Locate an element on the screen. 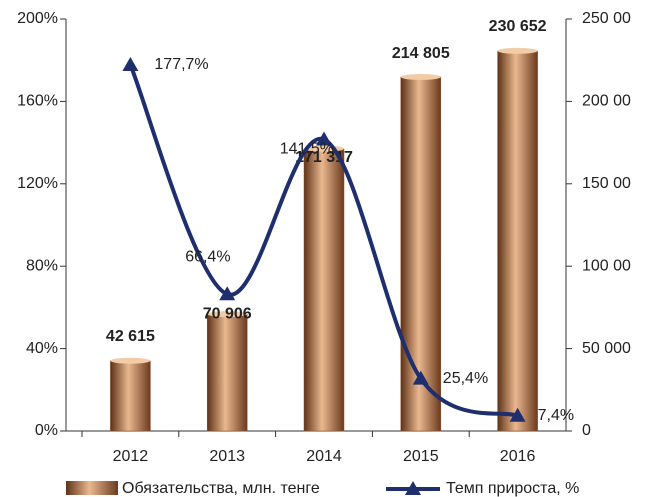 The image size is (646, 497). y-tick-label: 160% is located at coordinates (37, 101).